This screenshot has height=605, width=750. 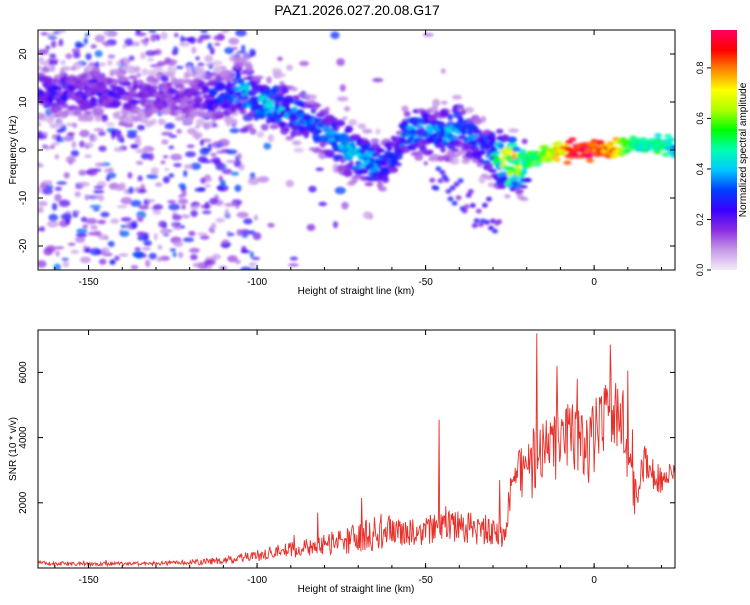 What do you see at coordinates (700, 68) in the screenshot?
I see `colorbar-tick-label: 0.8` at bounding box center [700, 68].